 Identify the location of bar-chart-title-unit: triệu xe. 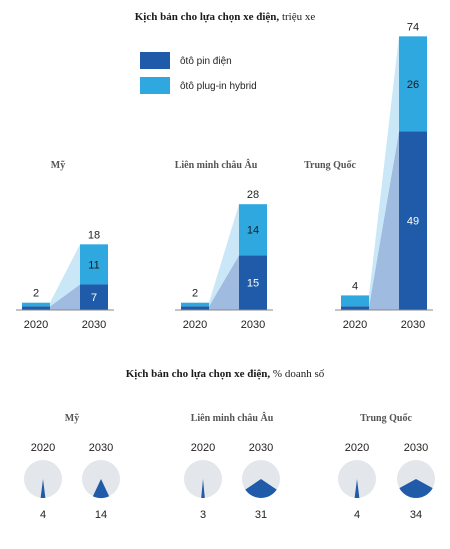
(298, 17).